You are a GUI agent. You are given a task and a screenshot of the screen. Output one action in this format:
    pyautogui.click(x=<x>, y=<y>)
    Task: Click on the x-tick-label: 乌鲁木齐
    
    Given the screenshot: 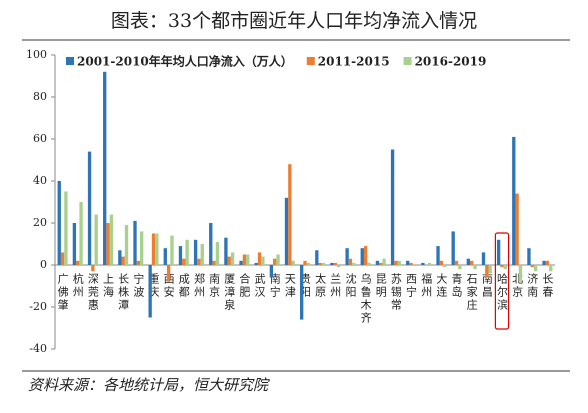 What is the action you would take?
    pyautogui.click(x=365, y=298)
    